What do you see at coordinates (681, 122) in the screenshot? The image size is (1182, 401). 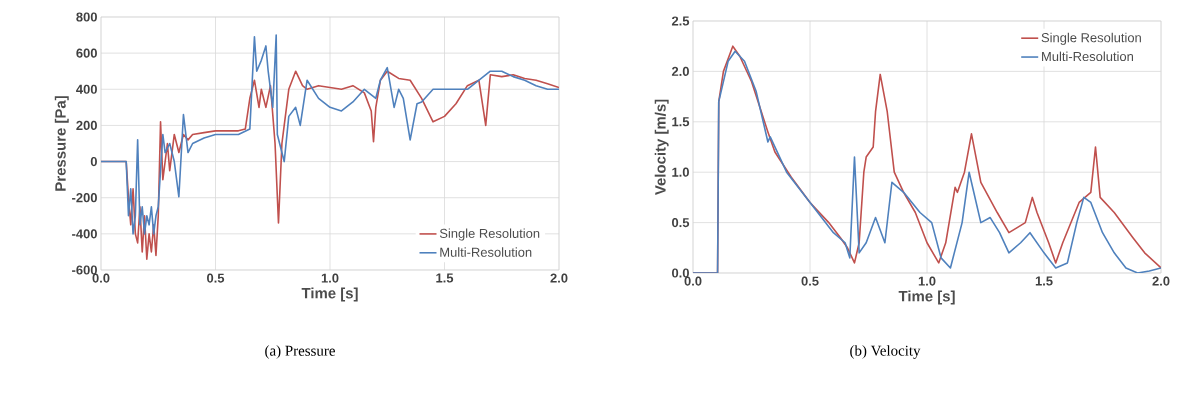 I see `y-tick-label: 1.5` at bounding box center [681, 122].